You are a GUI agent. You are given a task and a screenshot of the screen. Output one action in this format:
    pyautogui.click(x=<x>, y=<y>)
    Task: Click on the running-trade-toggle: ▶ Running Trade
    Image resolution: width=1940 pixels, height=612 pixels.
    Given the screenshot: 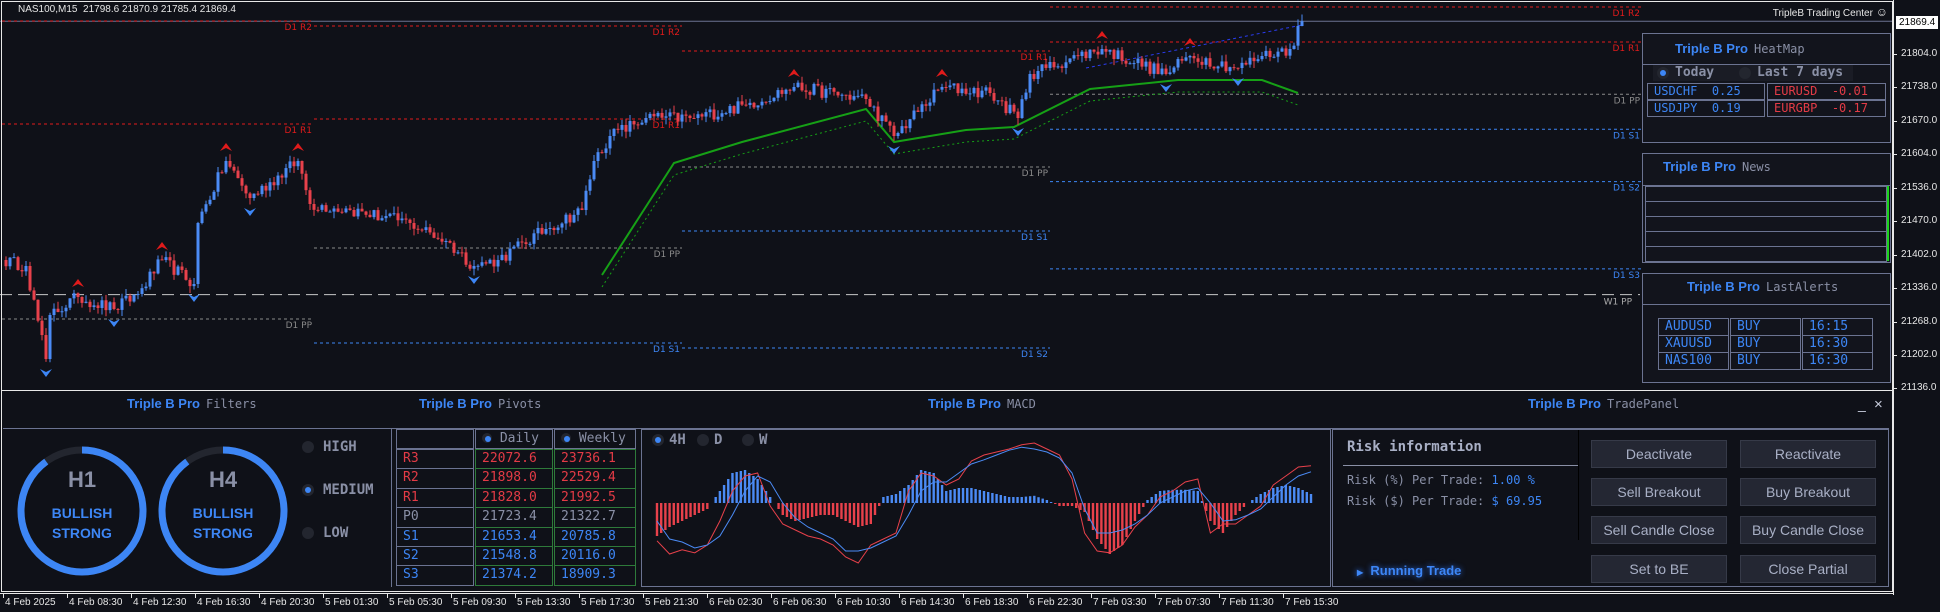 What is the action you would take?
    pyautogui.click(x=1409, y=570)
    